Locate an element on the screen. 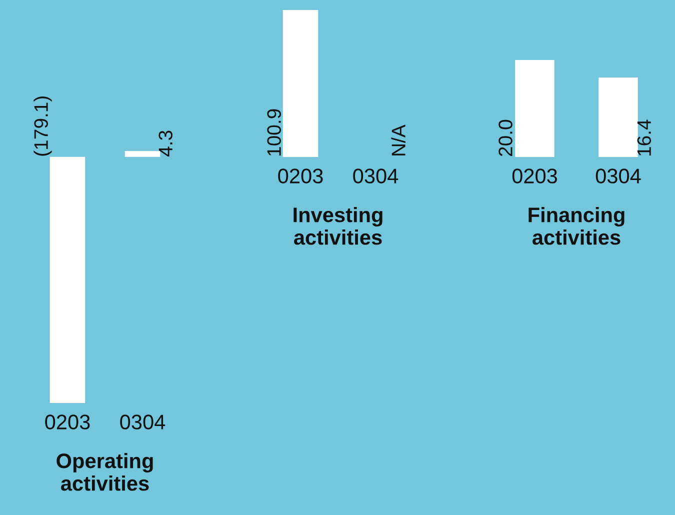 The height and width of the screenshot is (515, 675). data-label: 4.3 is located at coordinates (165, 143).